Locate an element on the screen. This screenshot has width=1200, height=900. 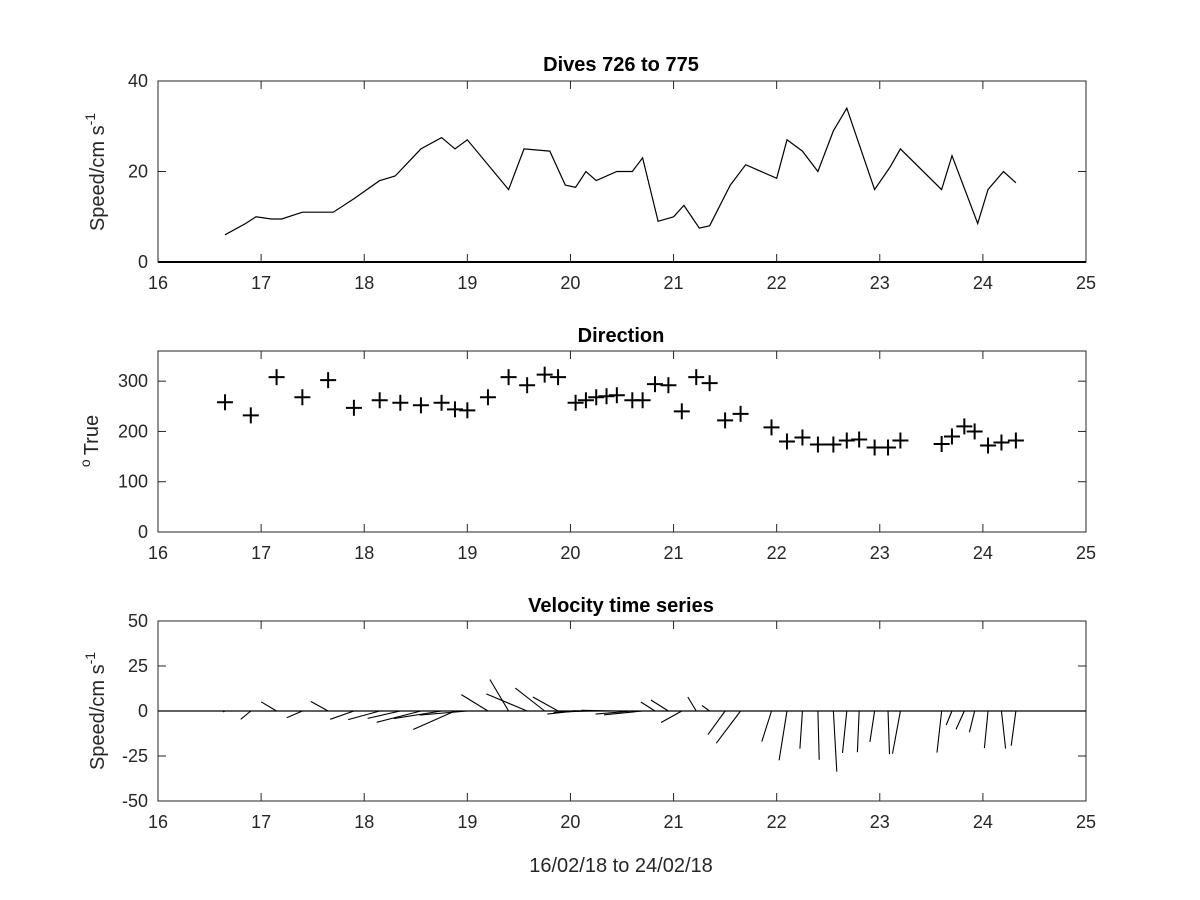
speed-y-tick-label: 0 is located at coordinates (143, 262).